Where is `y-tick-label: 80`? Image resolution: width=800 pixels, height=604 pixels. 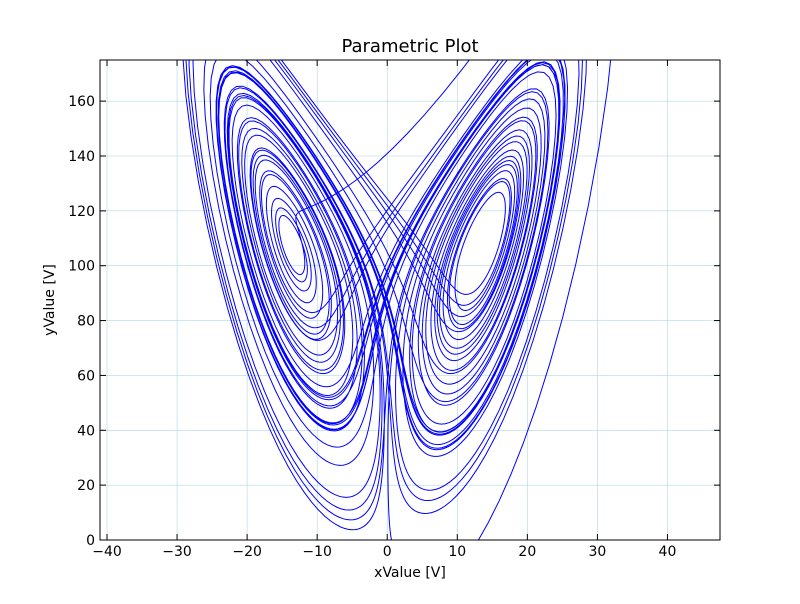 y-tick-label: 80 is located at coordinates (86, 322).